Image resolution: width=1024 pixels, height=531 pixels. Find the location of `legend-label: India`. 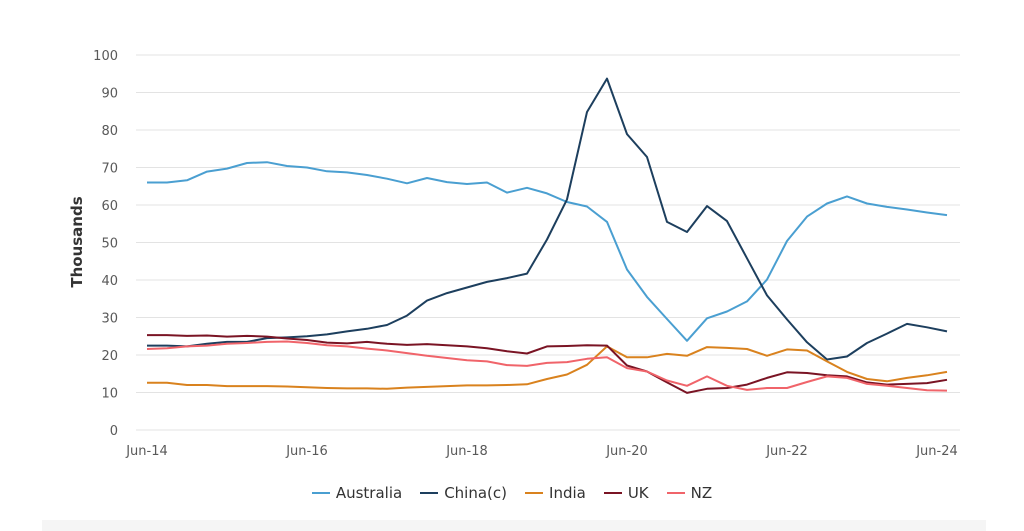

legend-label: India is located at coordinates (567, 493).